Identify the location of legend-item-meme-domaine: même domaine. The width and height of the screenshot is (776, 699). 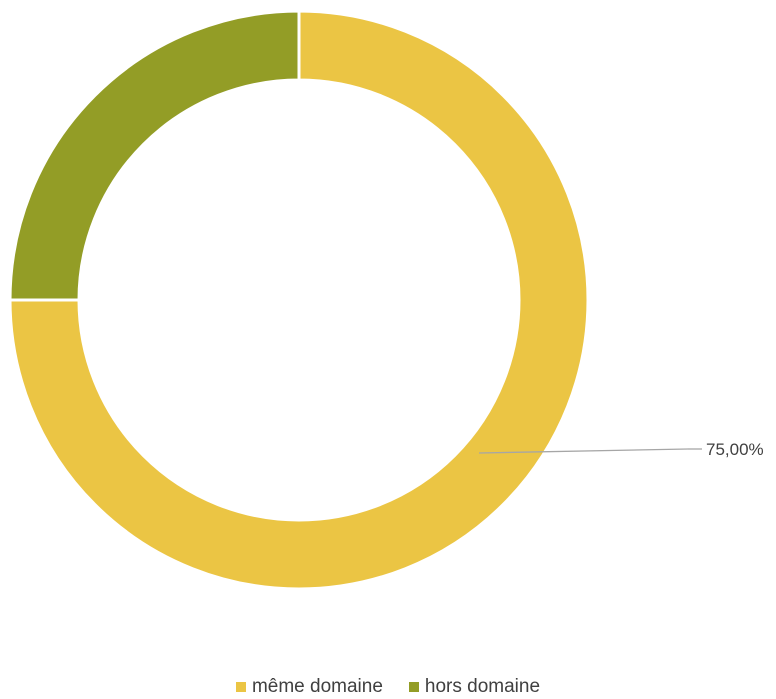
(309, 687).